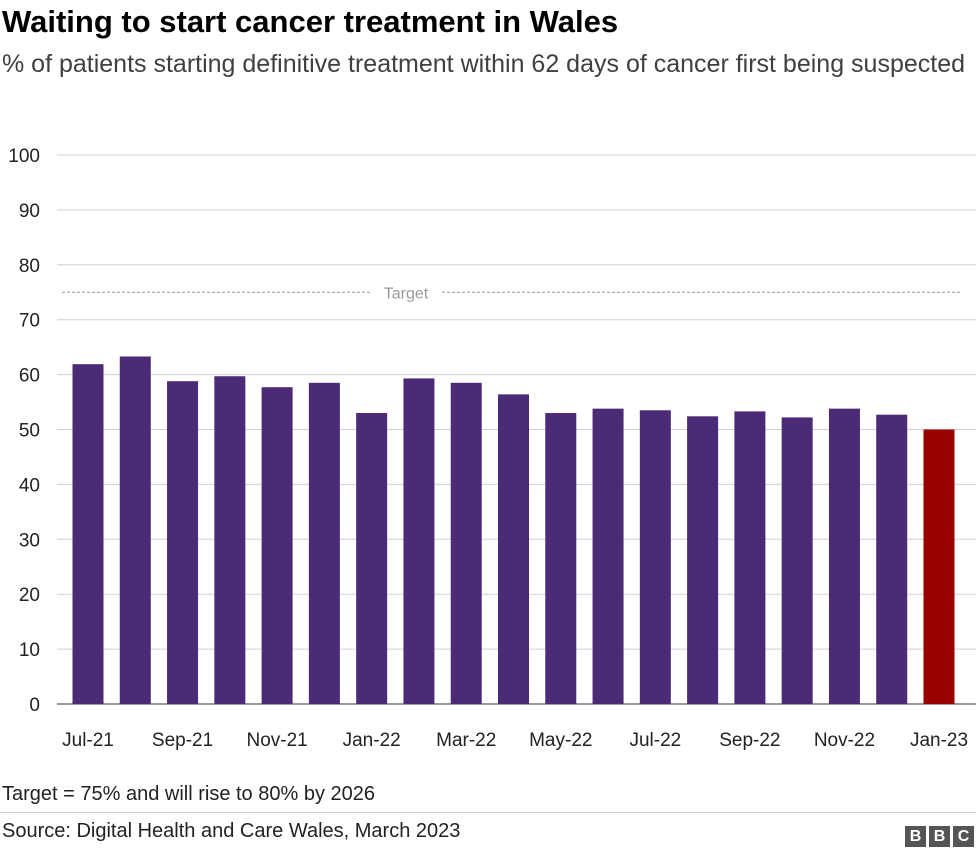  Describe the element at coordinates (29, 431) in the screenshot. I see `y-tick-label: 50` at that location.